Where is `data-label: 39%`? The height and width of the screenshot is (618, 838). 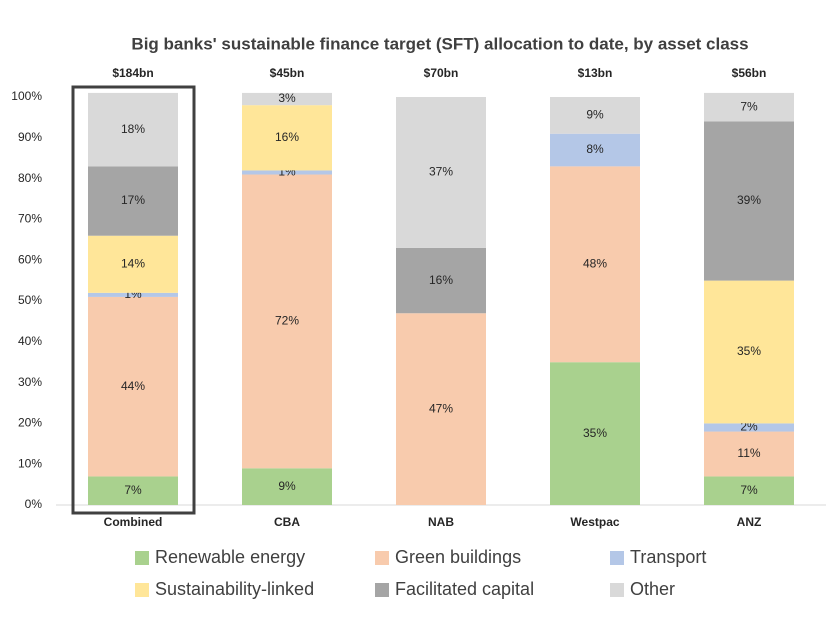 data-label: 39% is located at coordinates (749, 200).